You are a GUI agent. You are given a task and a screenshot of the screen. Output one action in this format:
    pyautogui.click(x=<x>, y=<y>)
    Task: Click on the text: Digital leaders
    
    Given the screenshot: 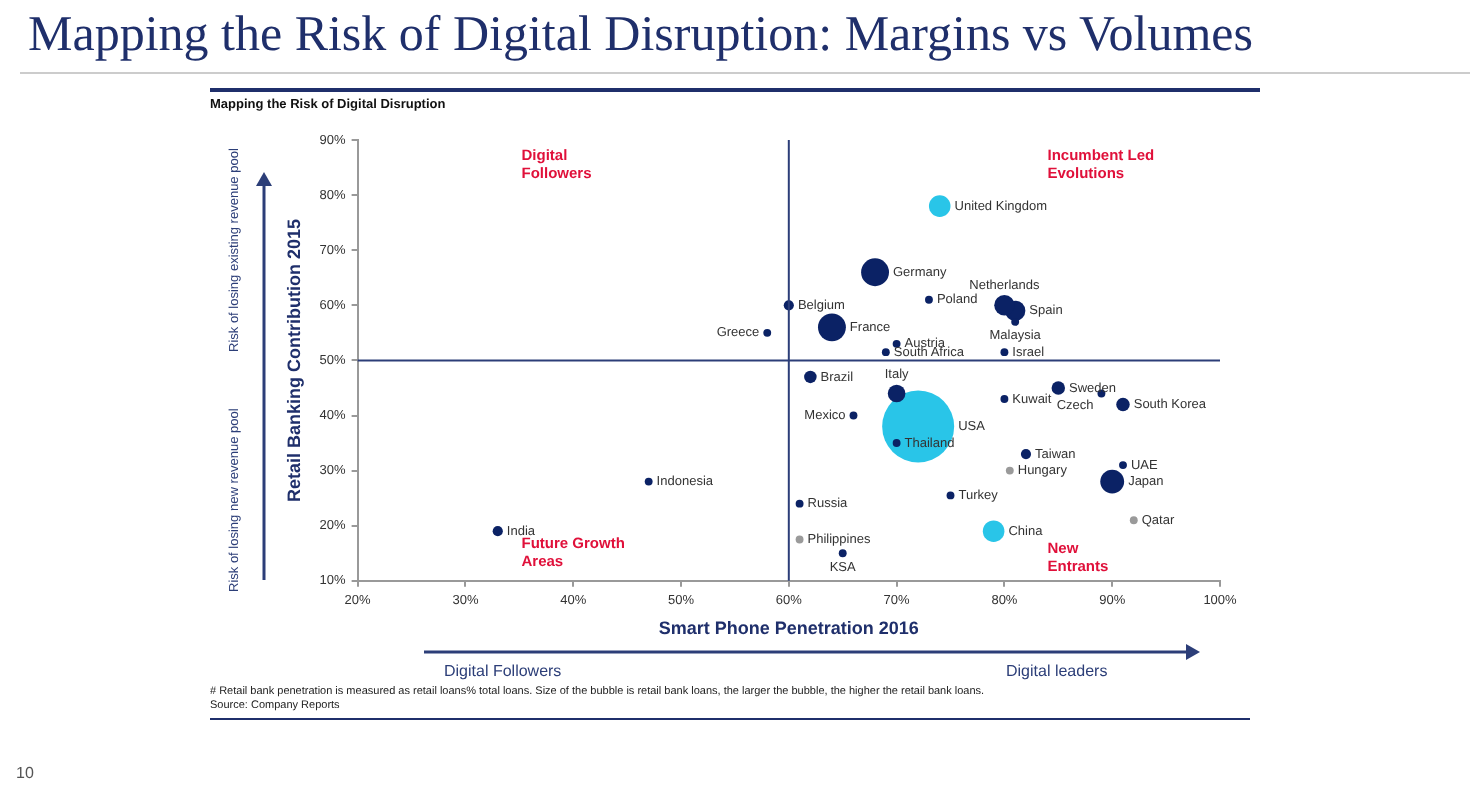 What is the action you would take?
    pyautogui.click(x=1057, y=671)
    